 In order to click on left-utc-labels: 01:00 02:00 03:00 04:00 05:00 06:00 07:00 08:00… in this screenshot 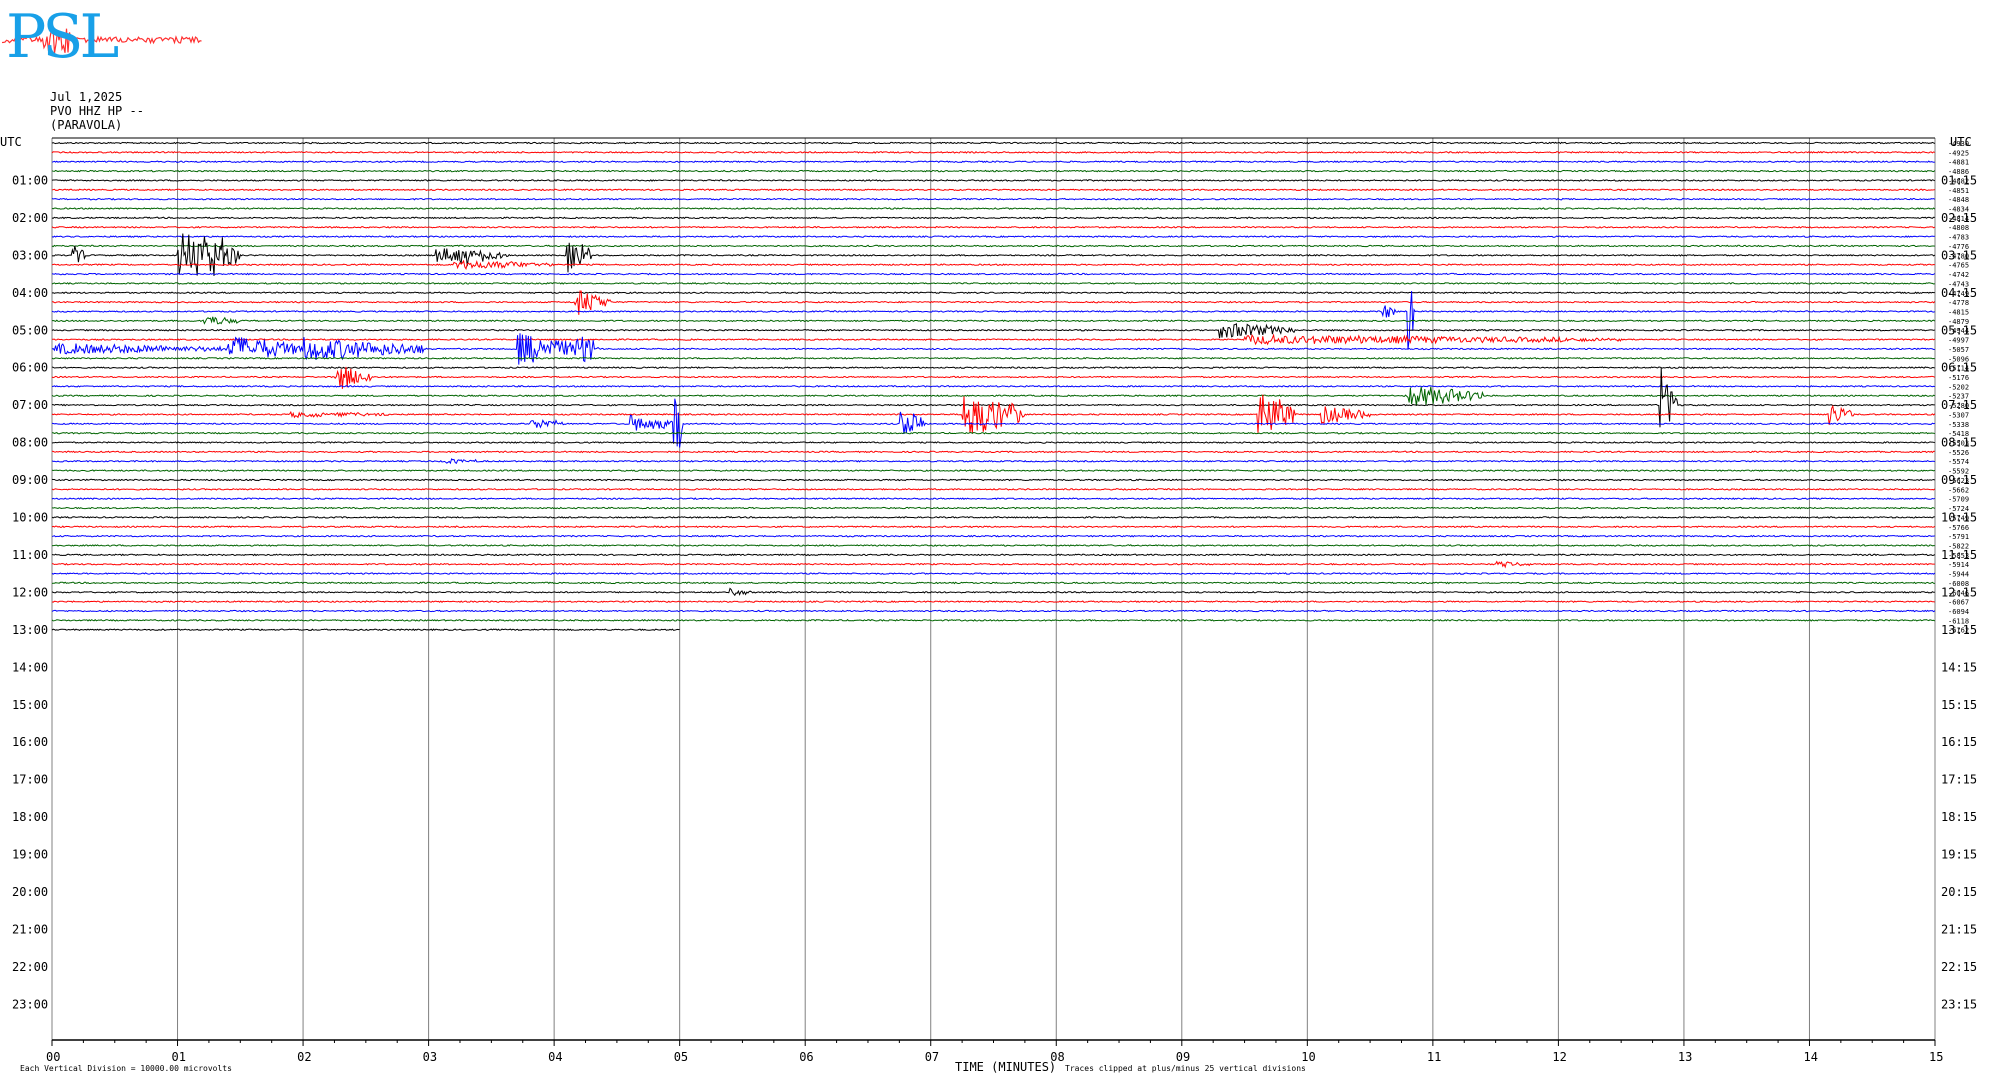, I will do `click(30, 592)`.